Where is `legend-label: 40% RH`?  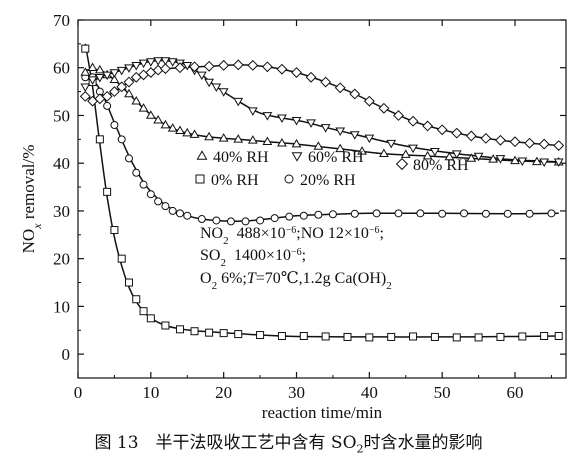 legend-label: 40% RH is located at coordinates (241, 157).